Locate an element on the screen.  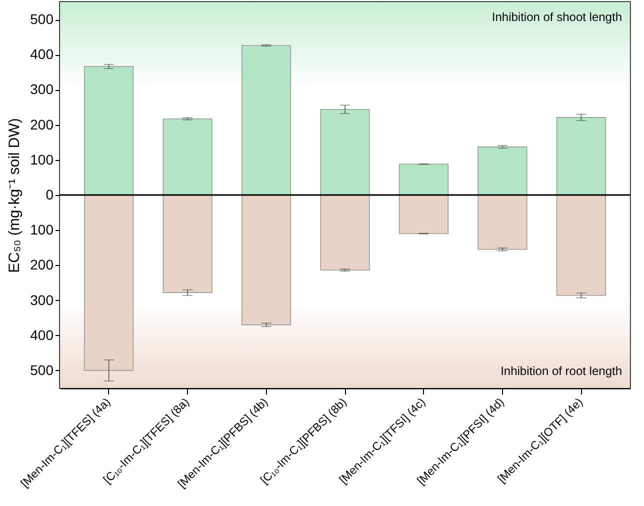
band-label: Inhibition of root length is located at coordinates (561, 371).